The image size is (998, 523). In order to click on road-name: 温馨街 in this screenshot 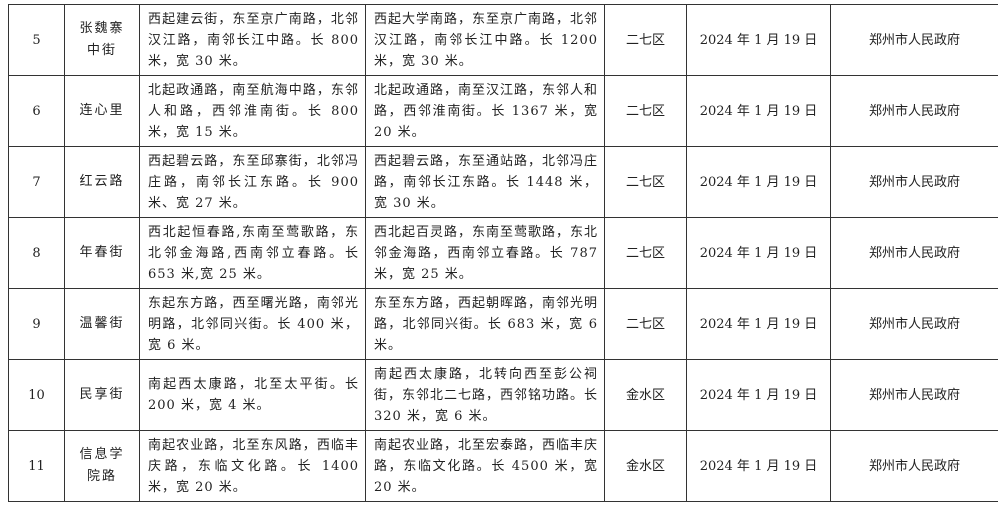, I will do `click(102, 323)`.